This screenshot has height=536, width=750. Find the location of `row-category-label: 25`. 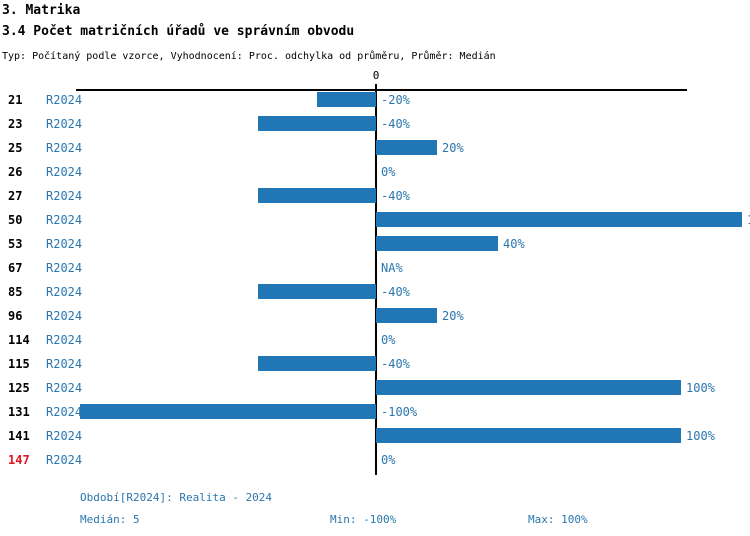

row-category-label: 25 is located at coordinates (15, 148).